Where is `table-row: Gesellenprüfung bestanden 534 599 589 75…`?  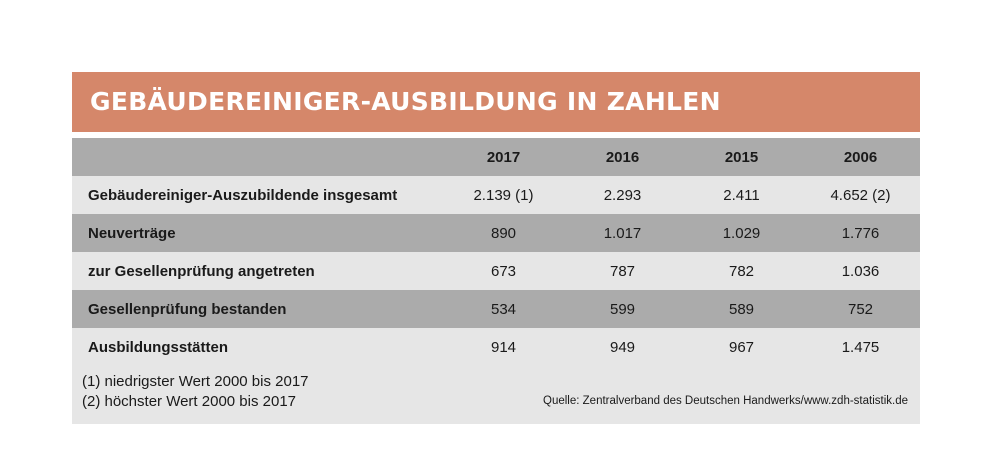 table-row: Gesellenprüfung bestanden 534 599 589 75… is located at coordinates (496, 309).